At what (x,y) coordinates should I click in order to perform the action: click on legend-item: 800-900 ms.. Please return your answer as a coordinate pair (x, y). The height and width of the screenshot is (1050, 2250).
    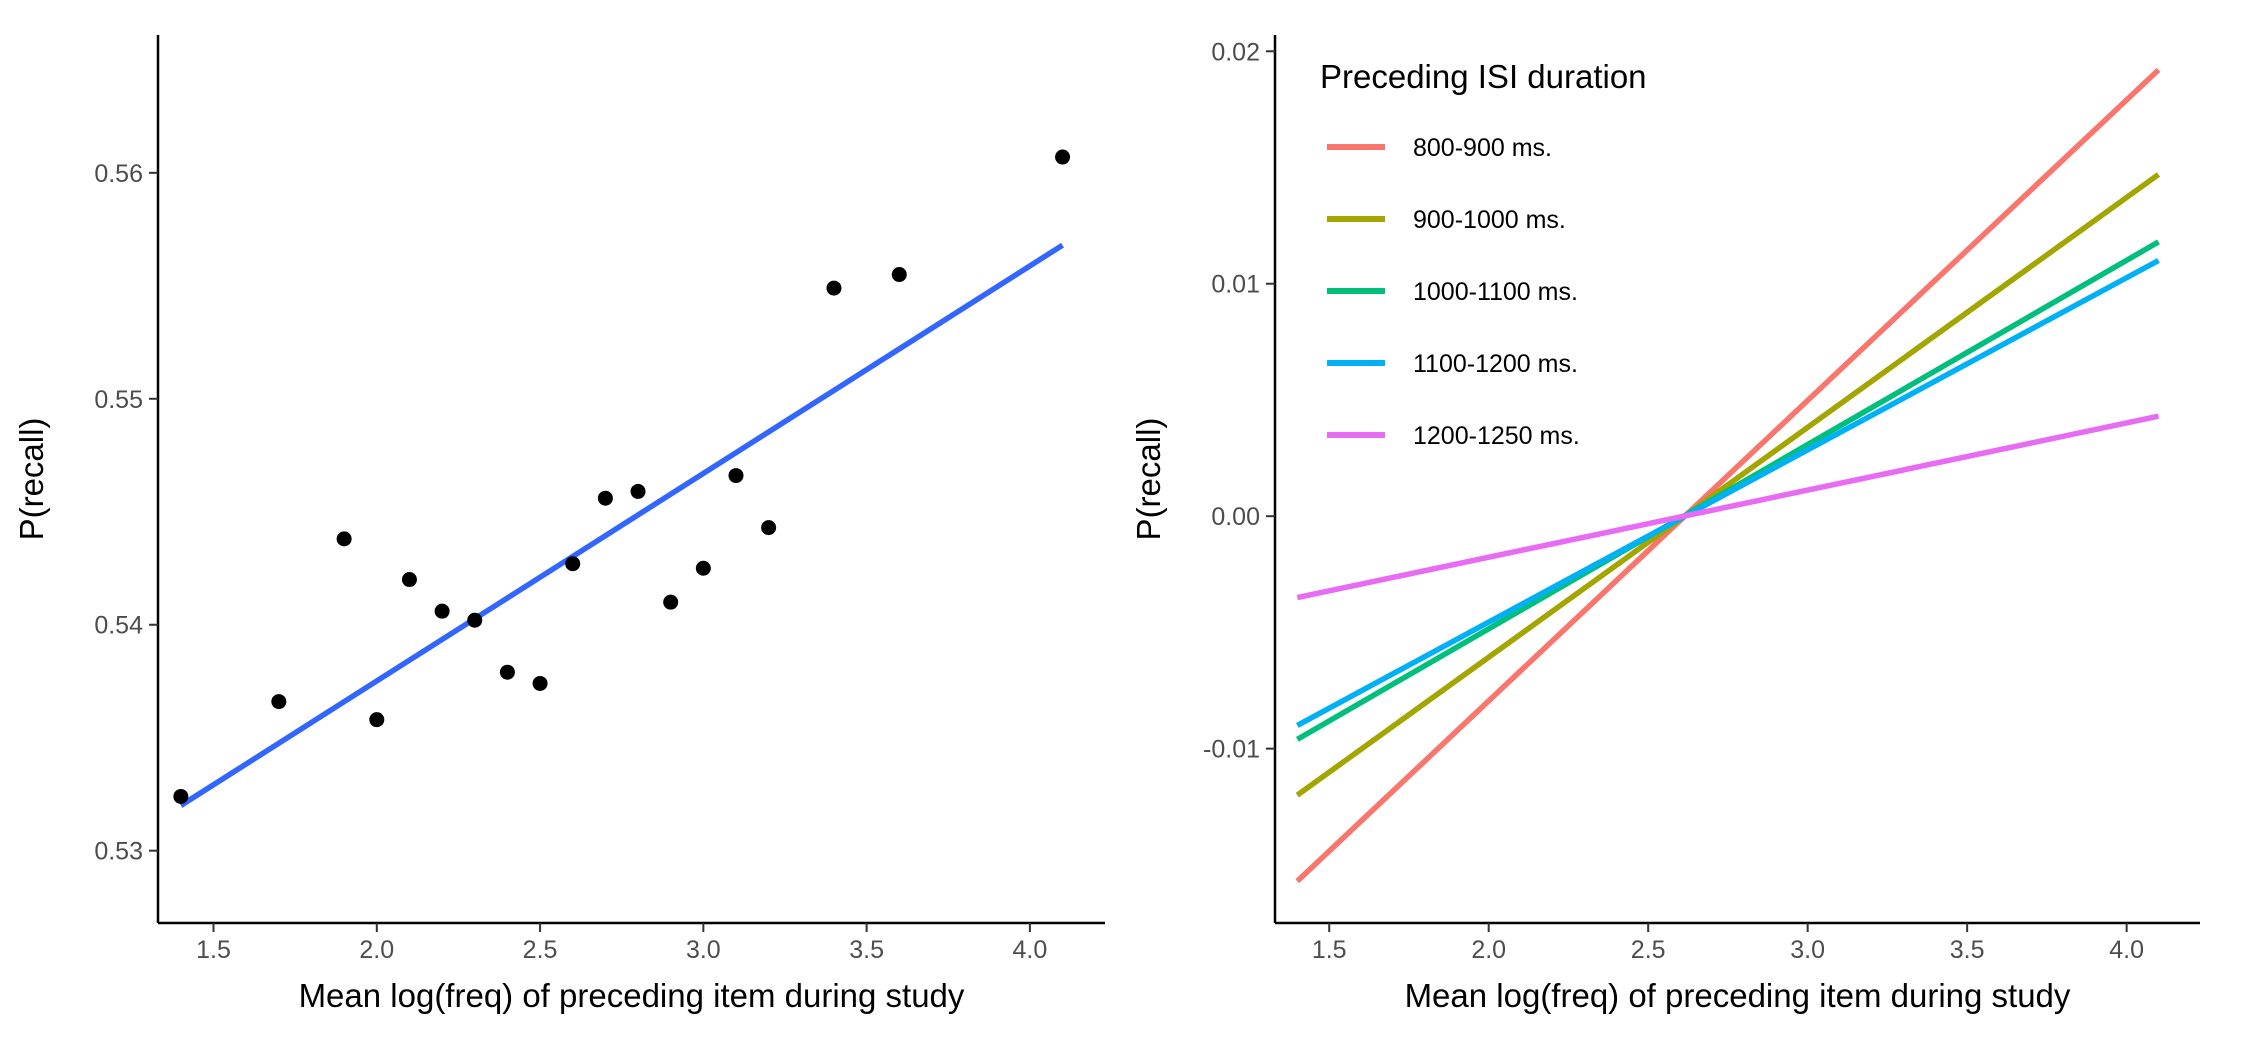
    Looking at the image, I should click on (1439, 148).